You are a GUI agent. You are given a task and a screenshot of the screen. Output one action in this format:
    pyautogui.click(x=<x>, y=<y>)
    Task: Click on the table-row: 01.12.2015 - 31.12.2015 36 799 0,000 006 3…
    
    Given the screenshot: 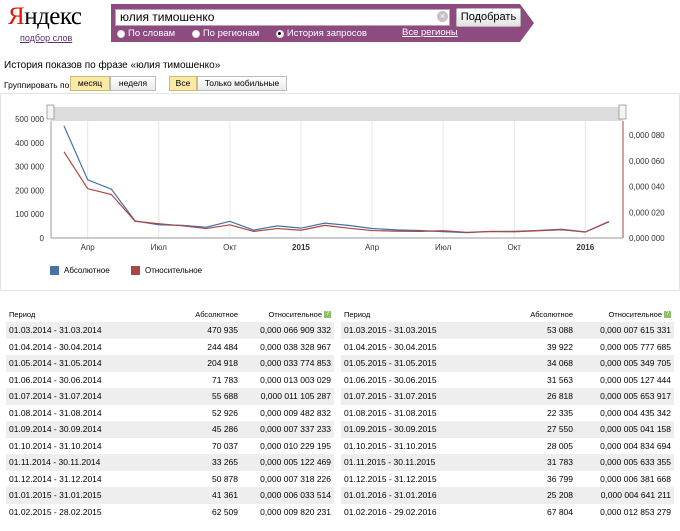 What is the action you would take?
    pyautogui.click(x=507, y=479)
    